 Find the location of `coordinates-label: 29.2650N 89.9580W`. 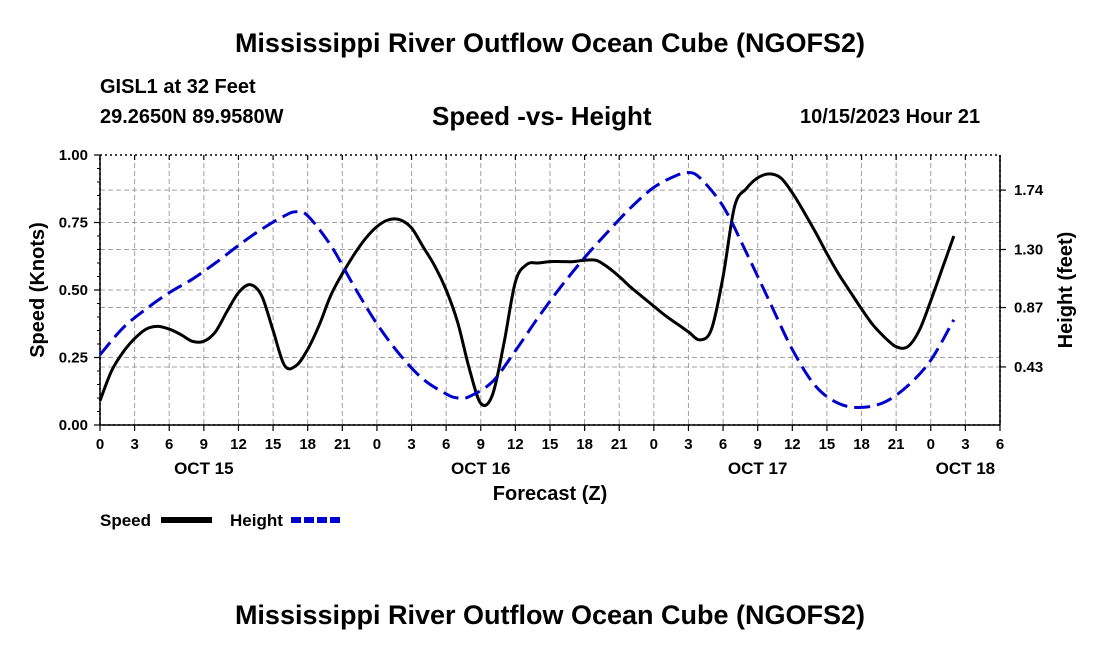

coordinates-label: 29.2650N 89.9580W is located at coordinates (192, 117).